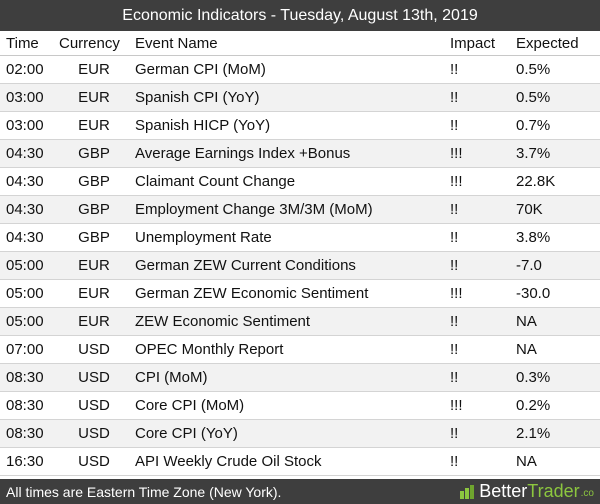 The width and height of the screenshot is (600, 504). Describe the element at coordinates (171, 377) in the screenshot. I see `cell-event-name: CPI (MoM)` at that location.